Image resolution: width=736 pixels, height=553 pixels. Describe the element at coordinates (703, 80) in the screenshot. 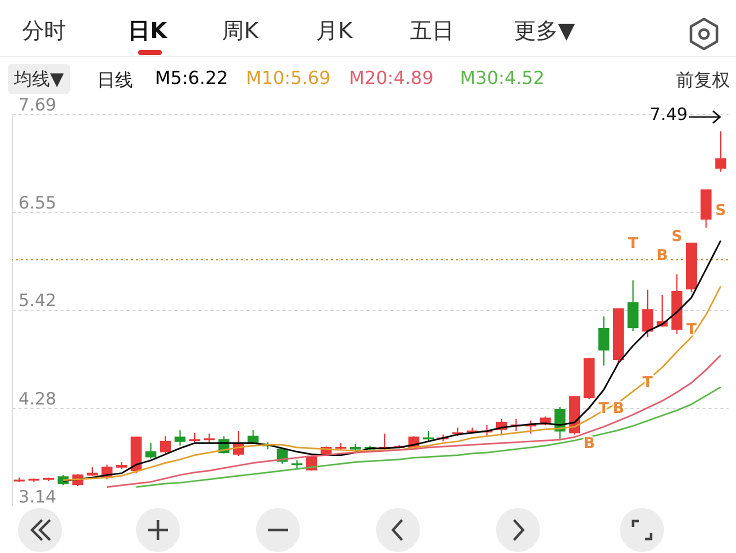

I see `text: 前复权` at that location.